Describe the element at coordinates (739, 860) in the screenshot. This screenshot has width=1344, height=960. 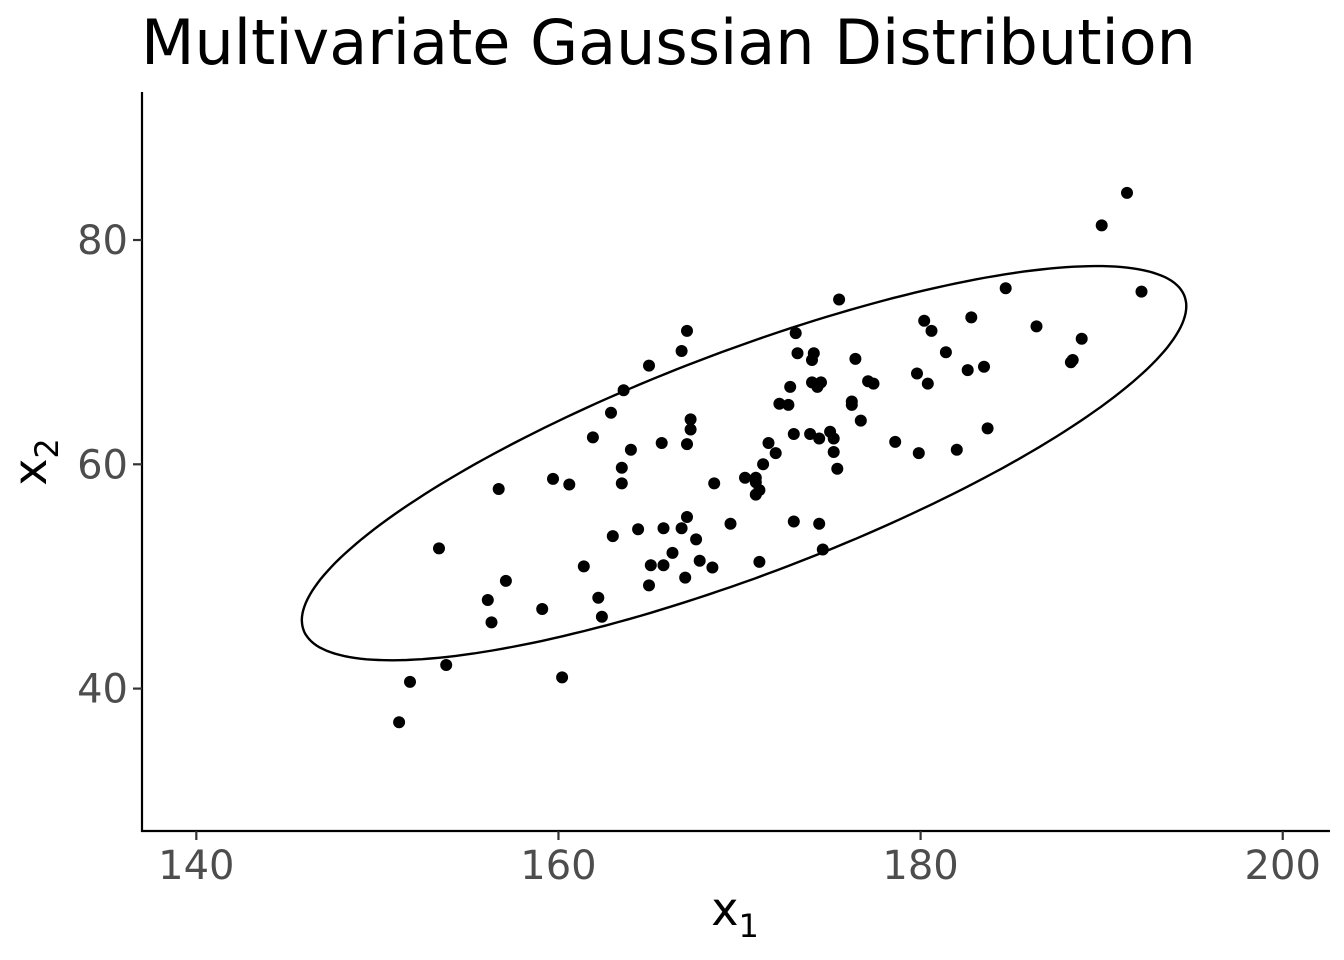
I see `x-axis-ticks: 140 160 180 200` at that location.